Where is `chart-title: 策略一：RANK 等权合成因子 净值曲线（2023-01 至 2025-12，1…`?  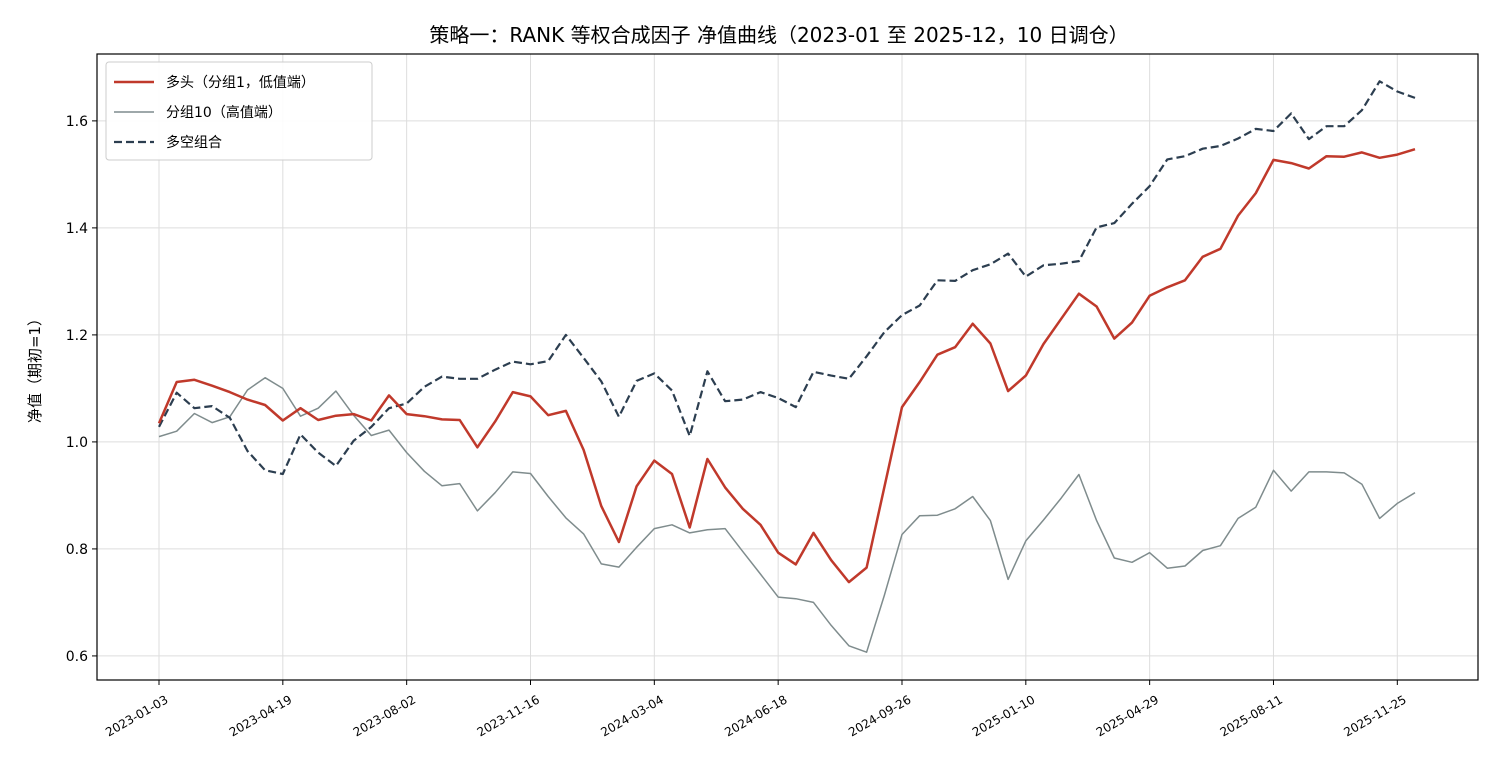
chart-title: 策略一：RANK 等权合成因子 净值曲线（2023-01 至 2025-12，1… is located at coordinates (778, 35).